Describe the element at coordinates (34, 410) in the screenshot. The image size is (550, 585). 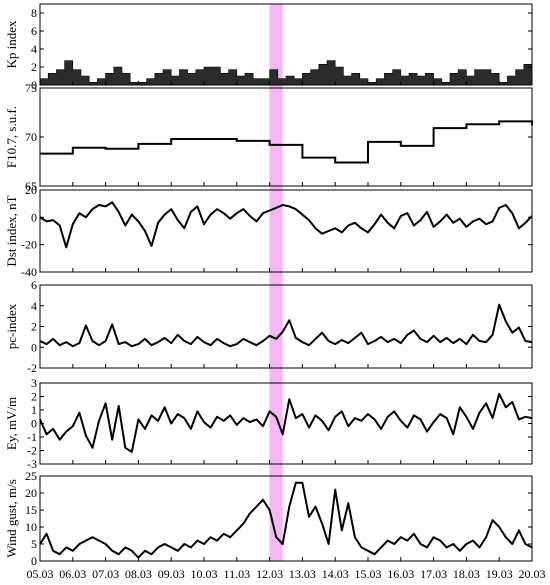
I see `ey-ytick-label: 1` at that location.